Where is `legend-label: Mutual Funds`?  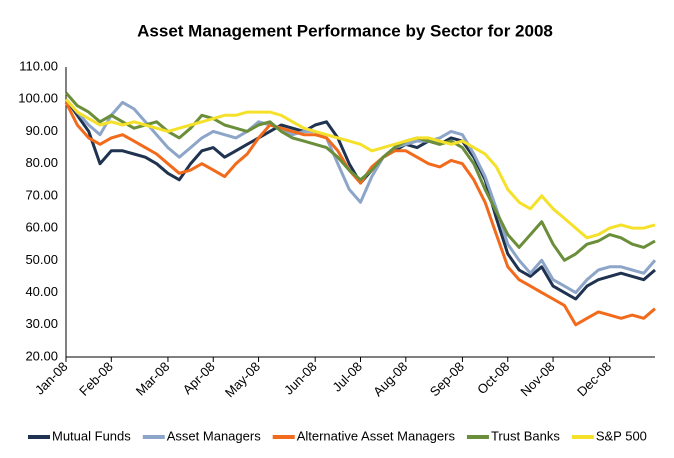
legend-label: Mutual Funds is located at coordinates (91, 435).